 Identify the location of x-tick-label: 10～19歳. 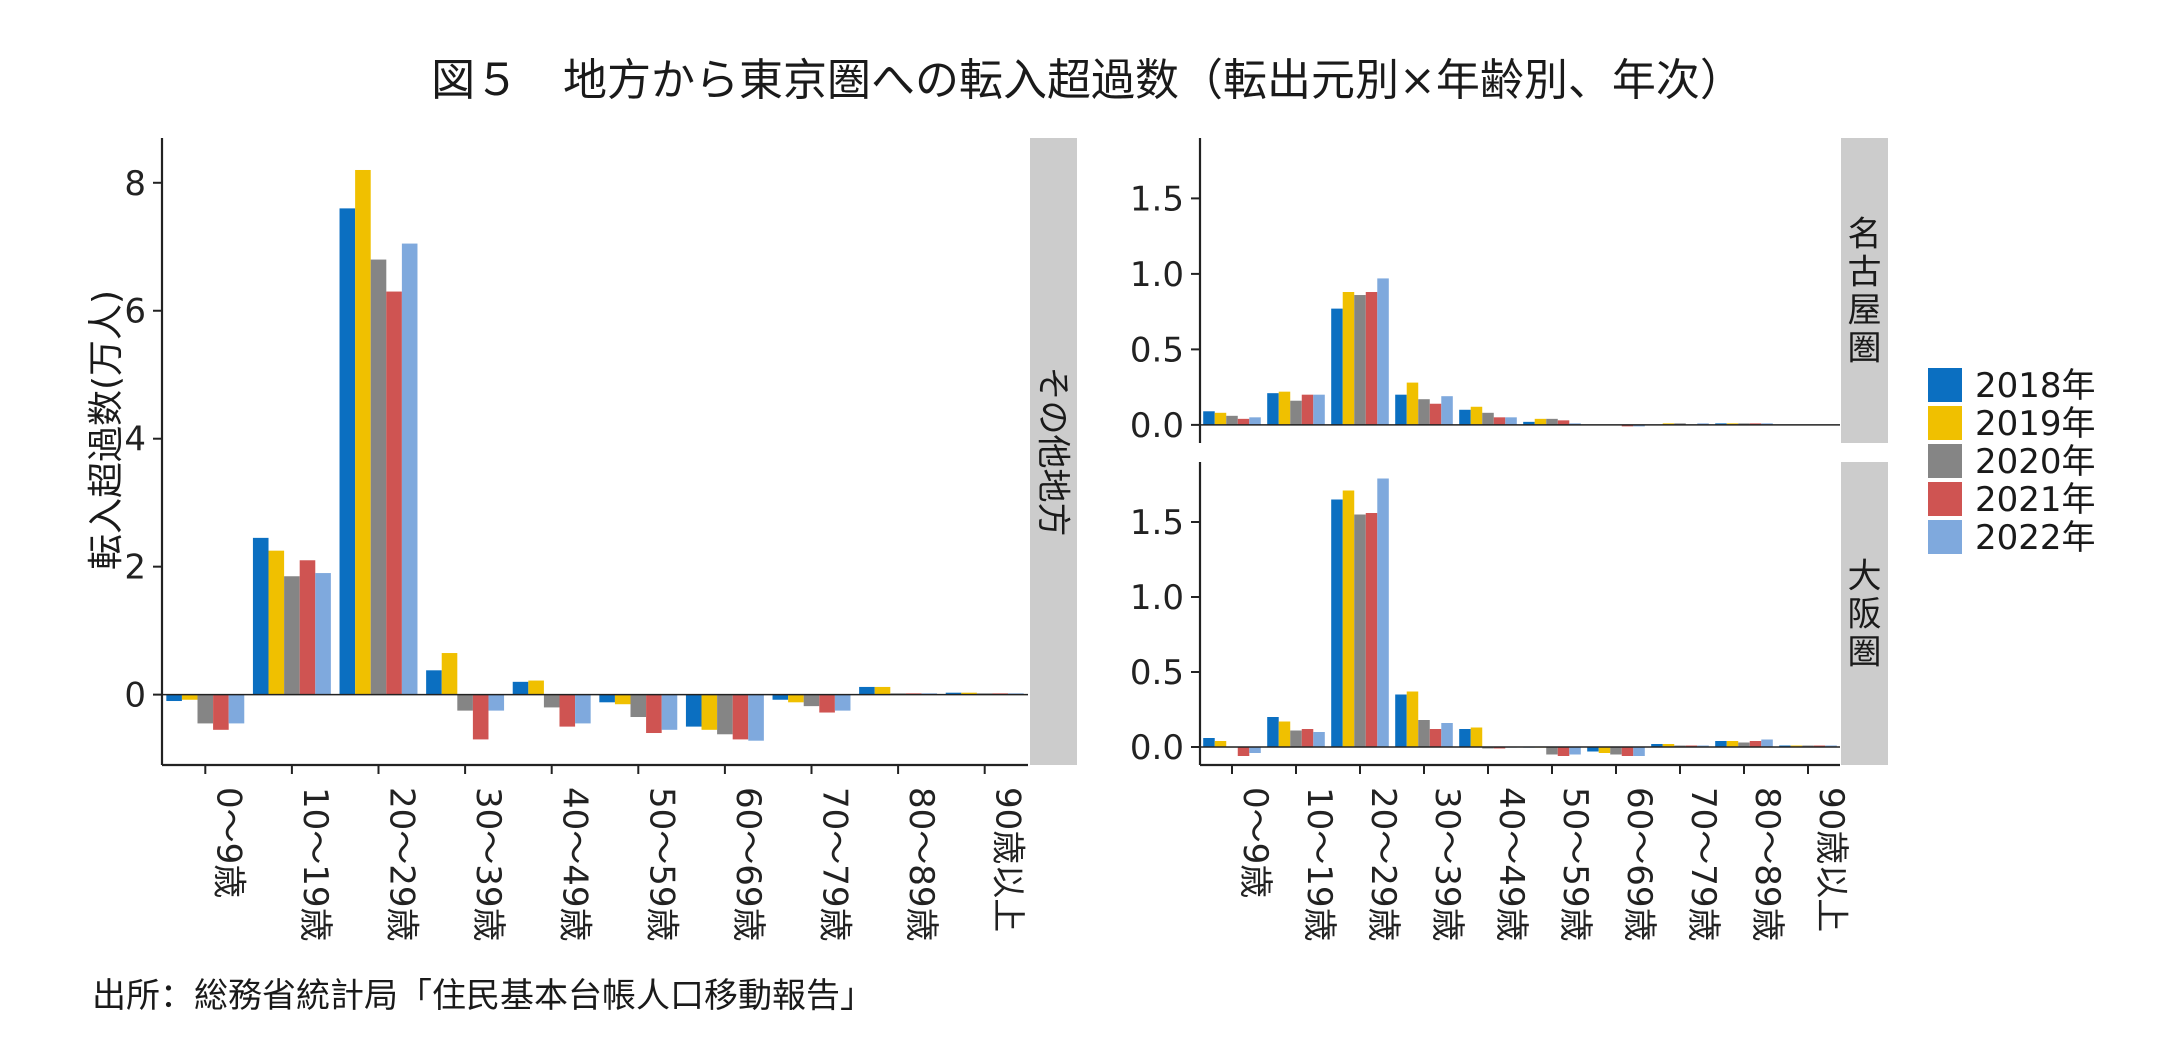
(1319, 864).